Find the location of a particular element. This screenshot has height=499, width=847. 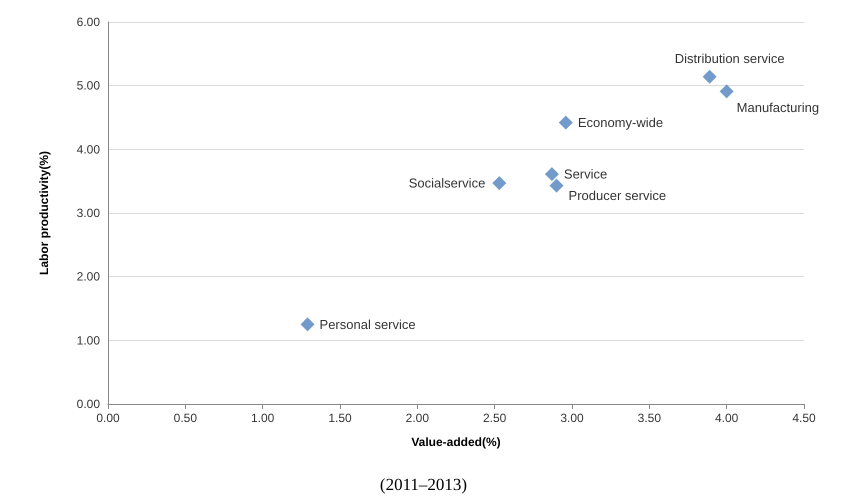

x-tick-label: 3.00 is located at coordinates (572, 418).